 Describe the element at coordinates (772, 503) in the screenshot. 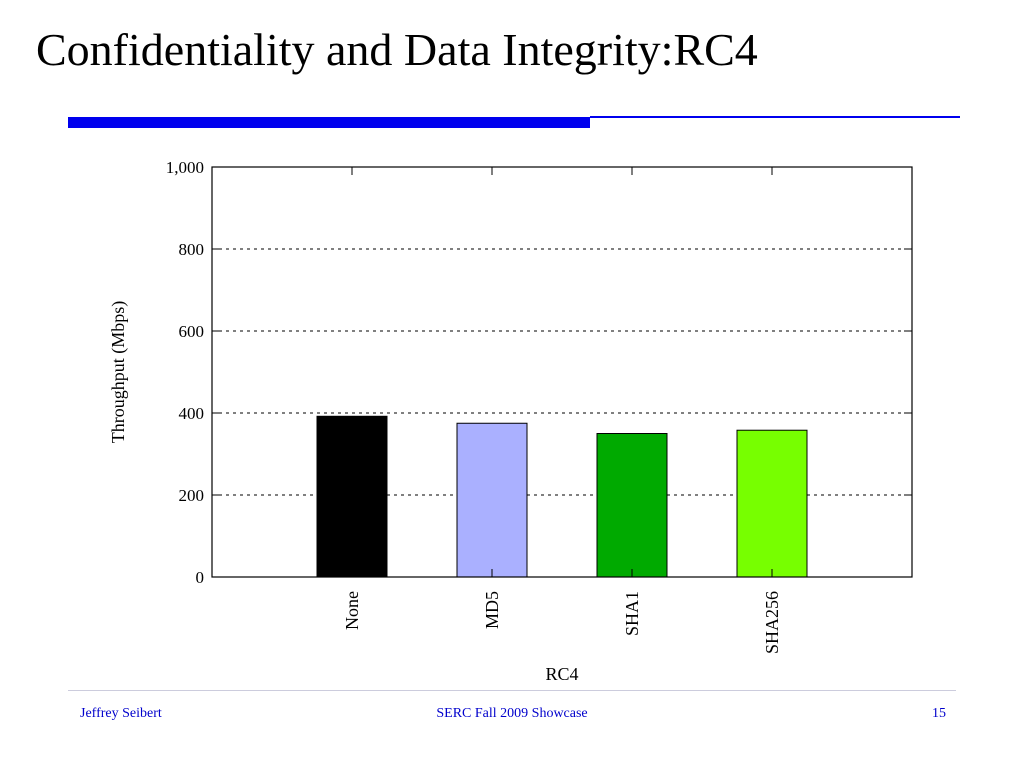

I see `bar-sha256` at that location.